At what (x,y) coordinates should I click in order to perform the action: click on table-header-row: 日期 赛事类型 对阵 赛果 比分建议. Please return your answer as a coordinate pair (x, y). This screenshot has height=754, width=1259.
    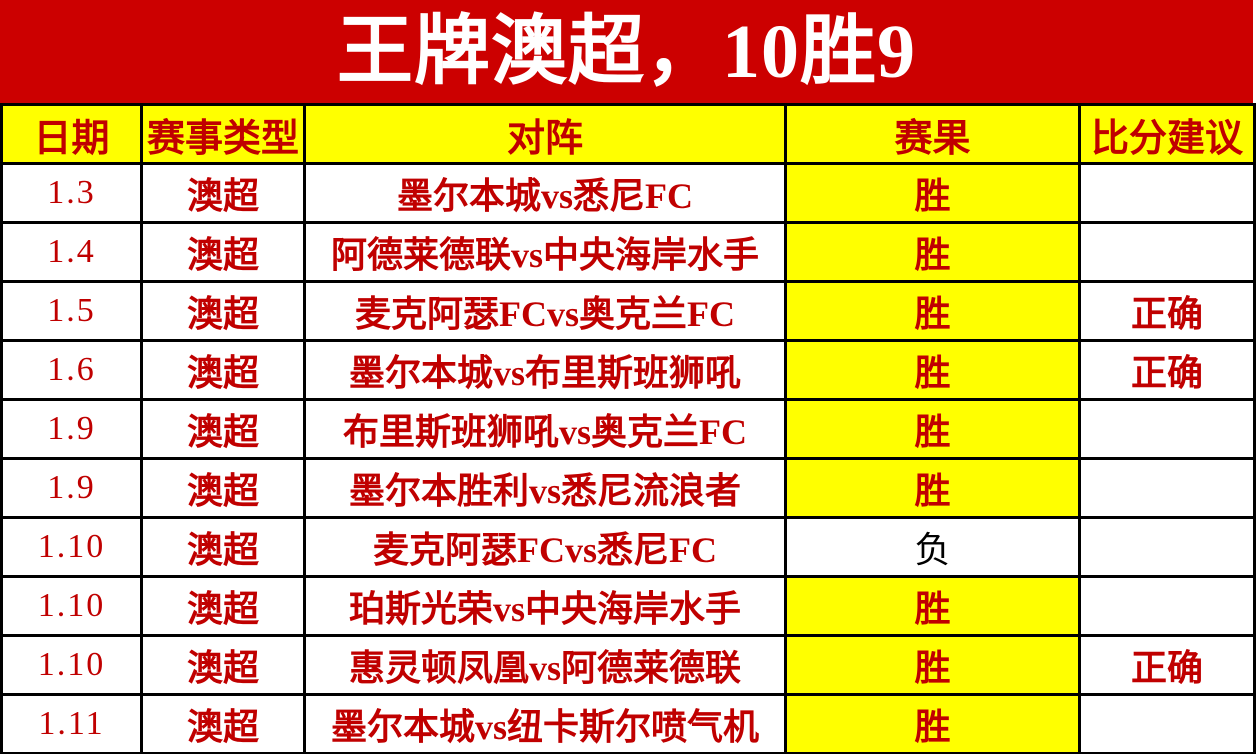
    Looking at the image, I should click on (628, 134).